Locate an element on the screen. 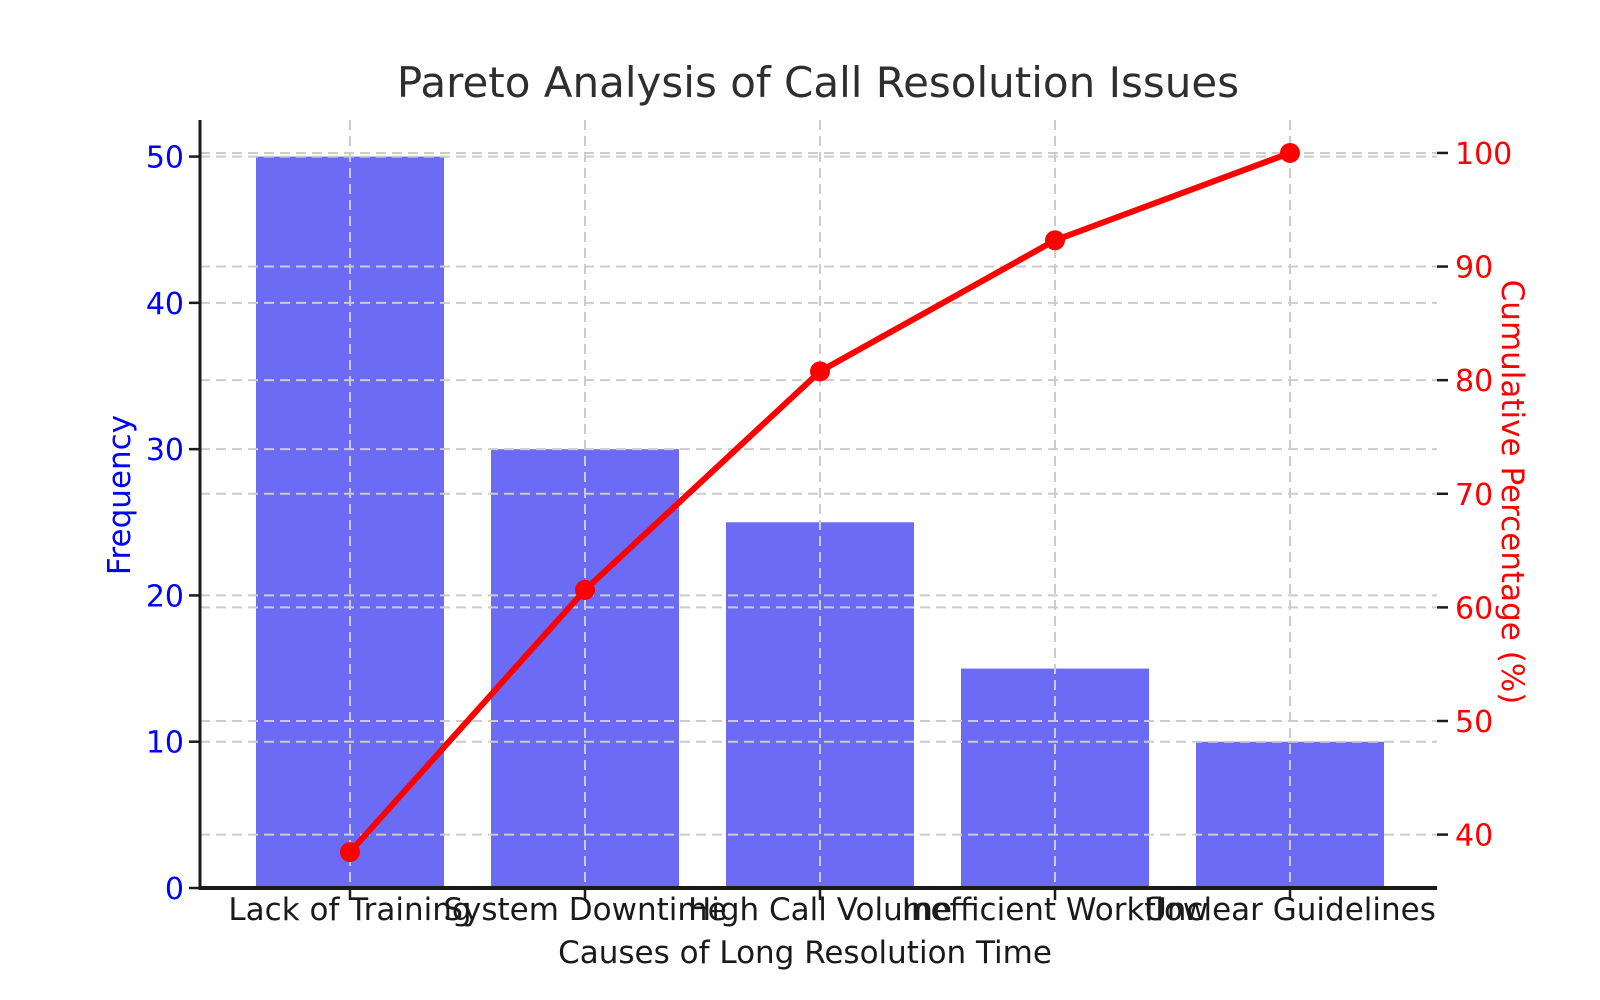  category-tick-label: Lack of Training is located at coordinates (349, 910).